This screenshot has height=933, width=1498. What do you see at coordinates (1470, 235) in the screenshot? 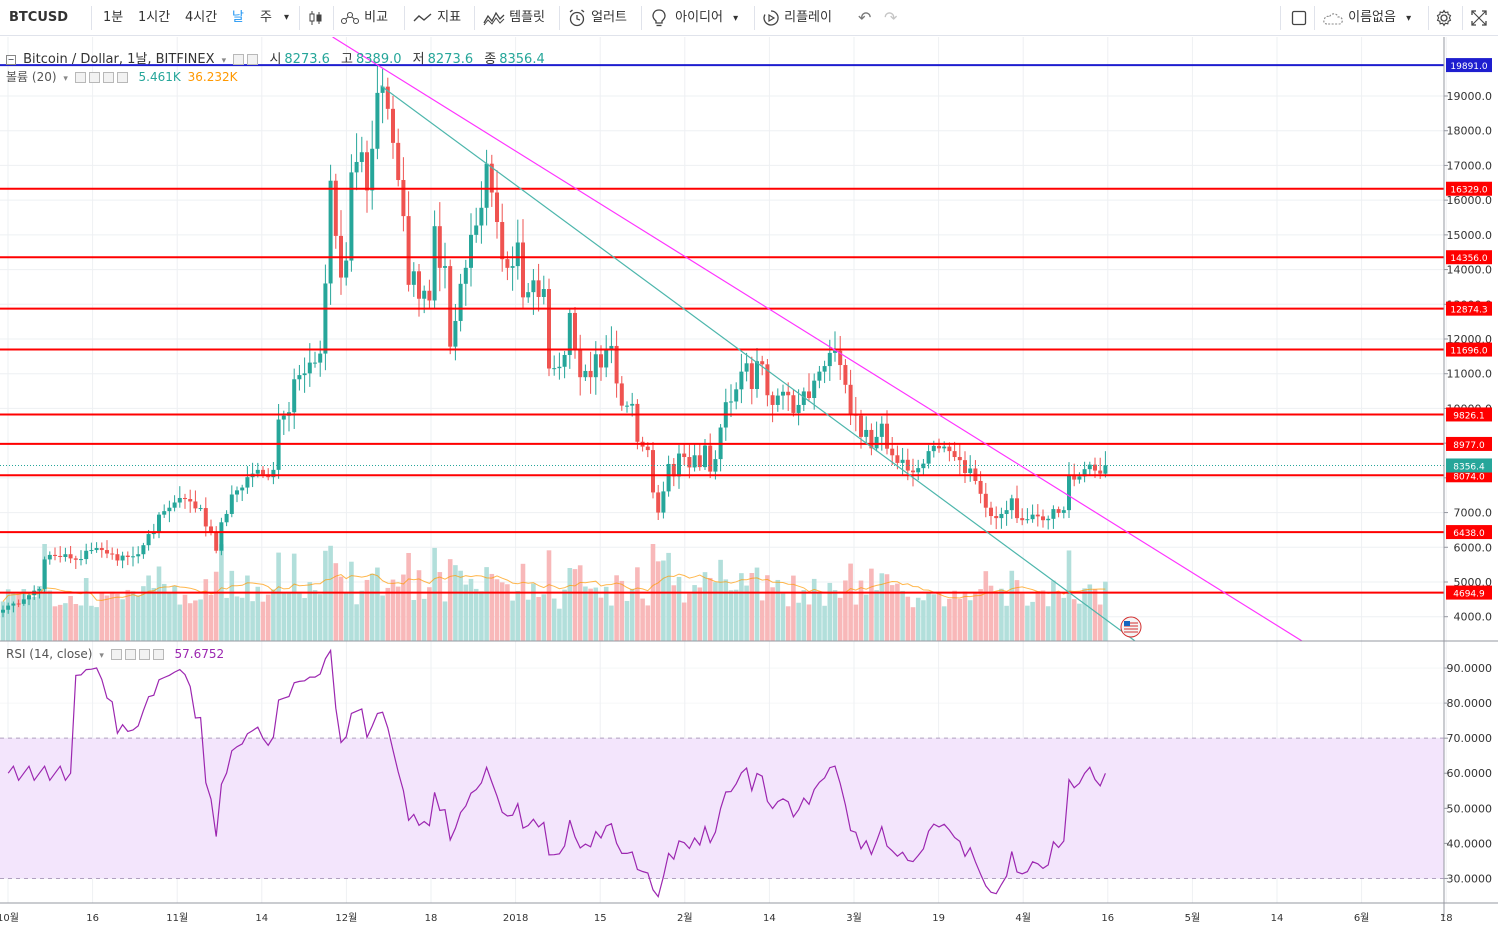
I see `price-axis-label: 15000.0` at bounding box center [1470, 235].